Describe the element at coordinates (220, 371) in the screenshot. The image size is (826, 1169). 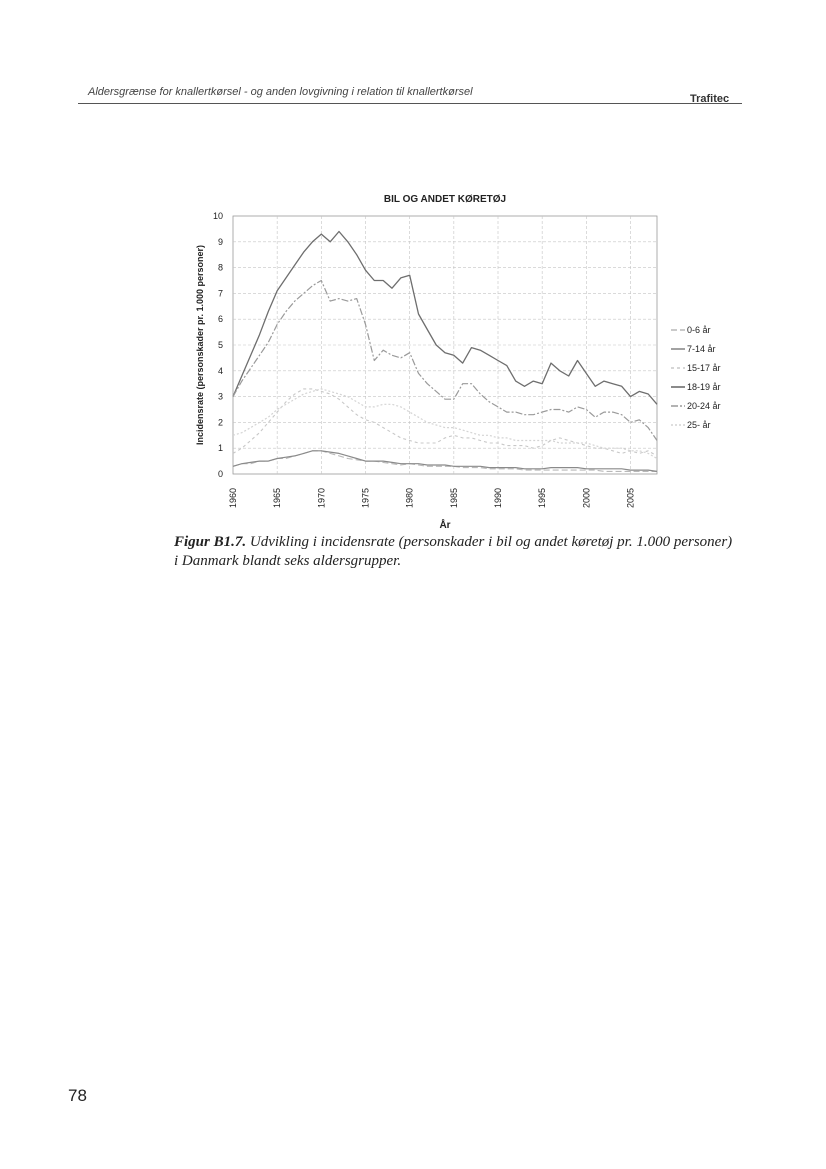
I see `y-tick-label: 4` at that location.